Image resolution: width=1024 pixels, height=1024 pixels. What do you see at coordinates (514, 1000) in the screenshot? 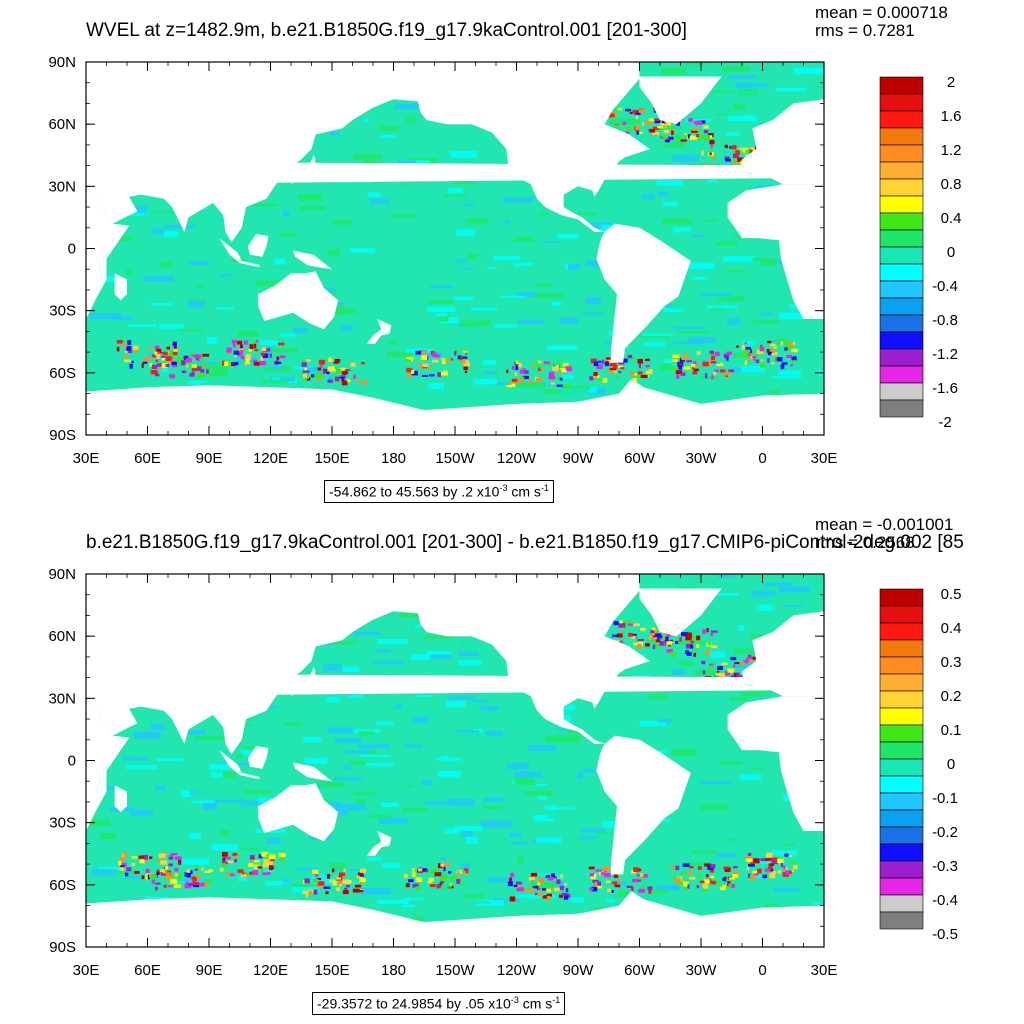
I see `contour-exp: -3` at bounding box center [514, 1000].